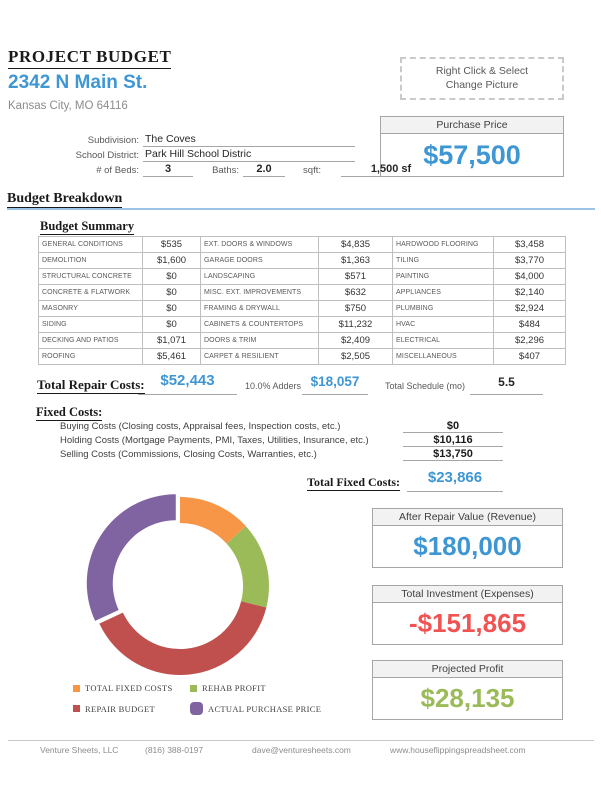 The image size is (601, 811). Describe the element at coordinates (472, 155) in the screenshot. I see `purchase-price-value: $57,500` at that location.